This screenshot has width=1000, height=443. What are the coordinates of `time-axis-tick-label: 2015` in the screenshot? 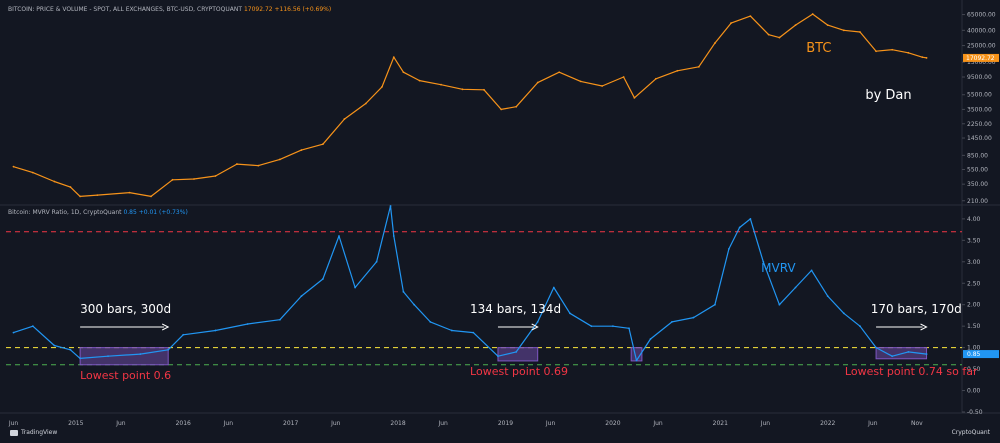 It's located at (75, 423).